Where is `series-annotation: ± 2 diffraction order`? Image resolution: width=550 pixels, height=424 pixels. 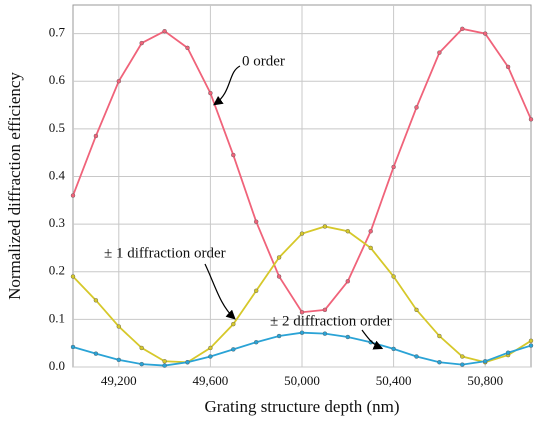
series-annotation: ± 2 diffraction order is located at coordinates (331, 321).